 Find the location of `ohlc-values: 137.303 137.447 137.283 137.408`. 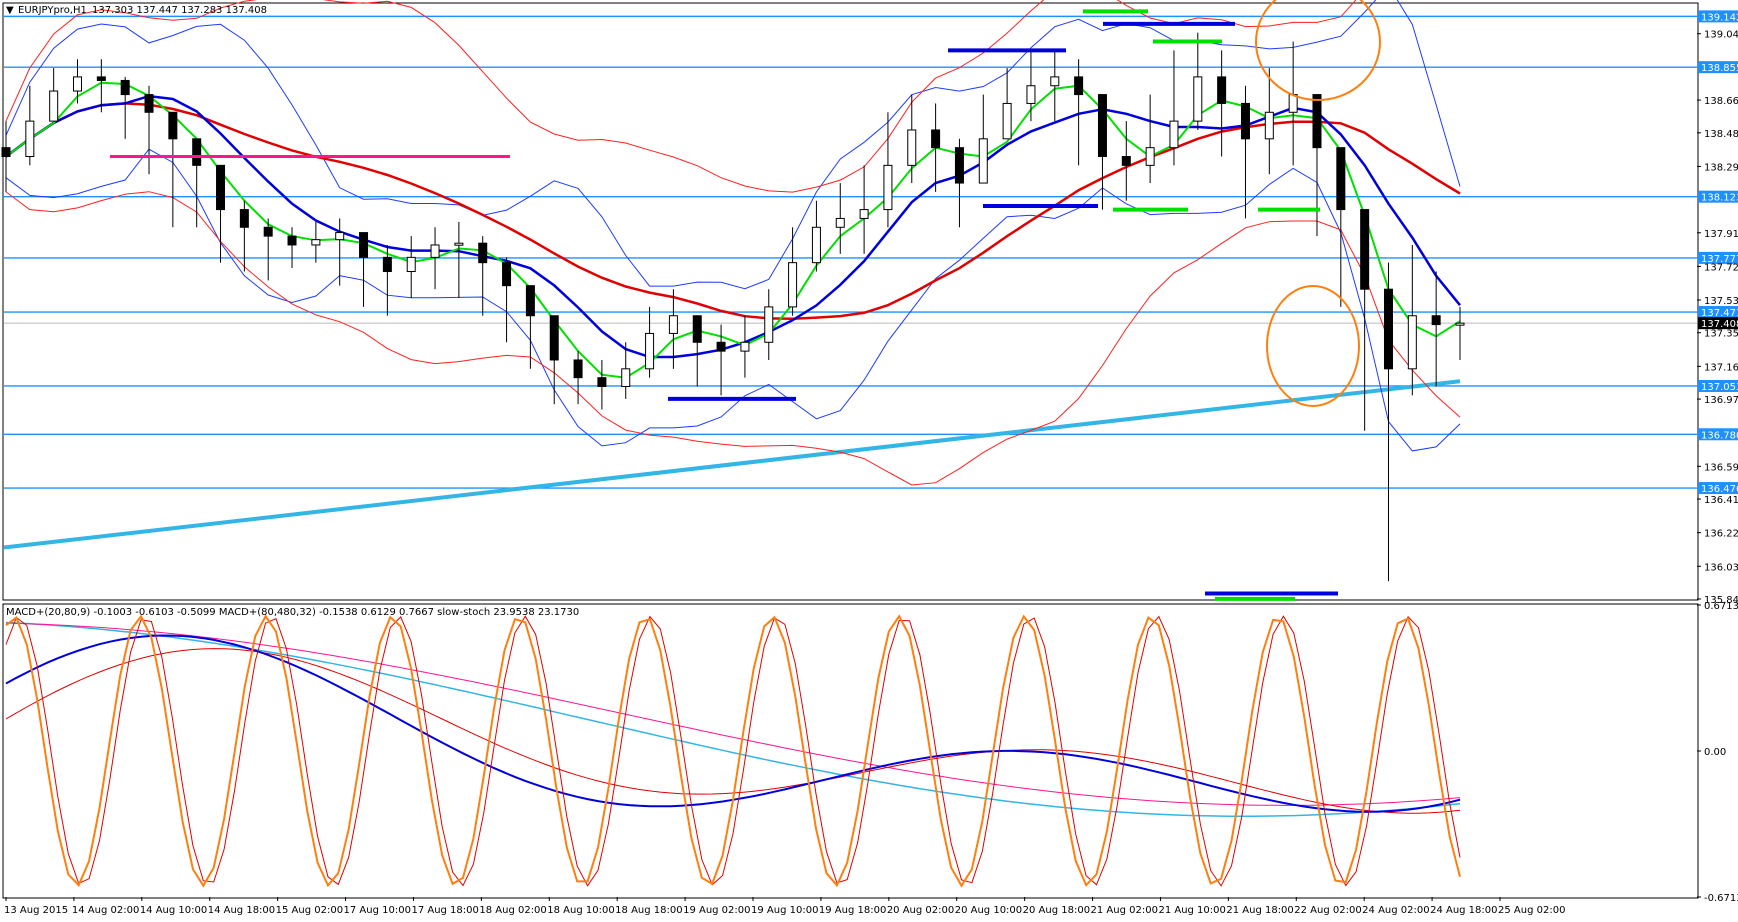

ohlc-values: 137.303 137.447 137.283 137.408 is located at coordinates (179, 10).